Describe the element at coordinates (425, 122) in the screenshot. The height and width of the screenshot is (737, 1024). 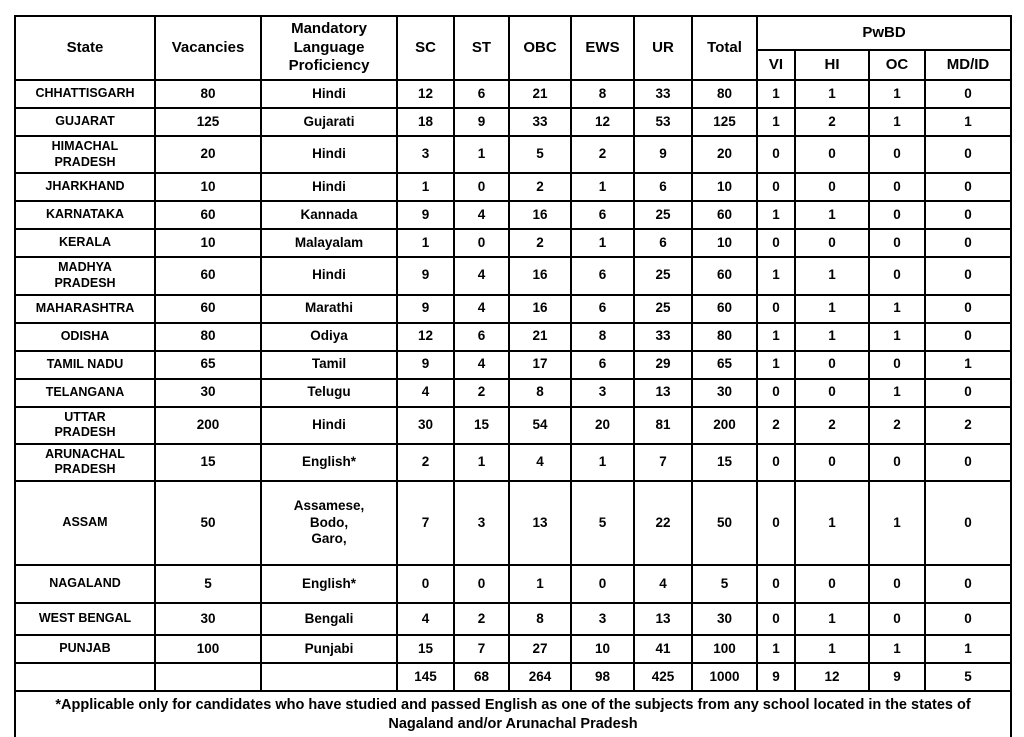
I see `cell-sc: 18` at that location.